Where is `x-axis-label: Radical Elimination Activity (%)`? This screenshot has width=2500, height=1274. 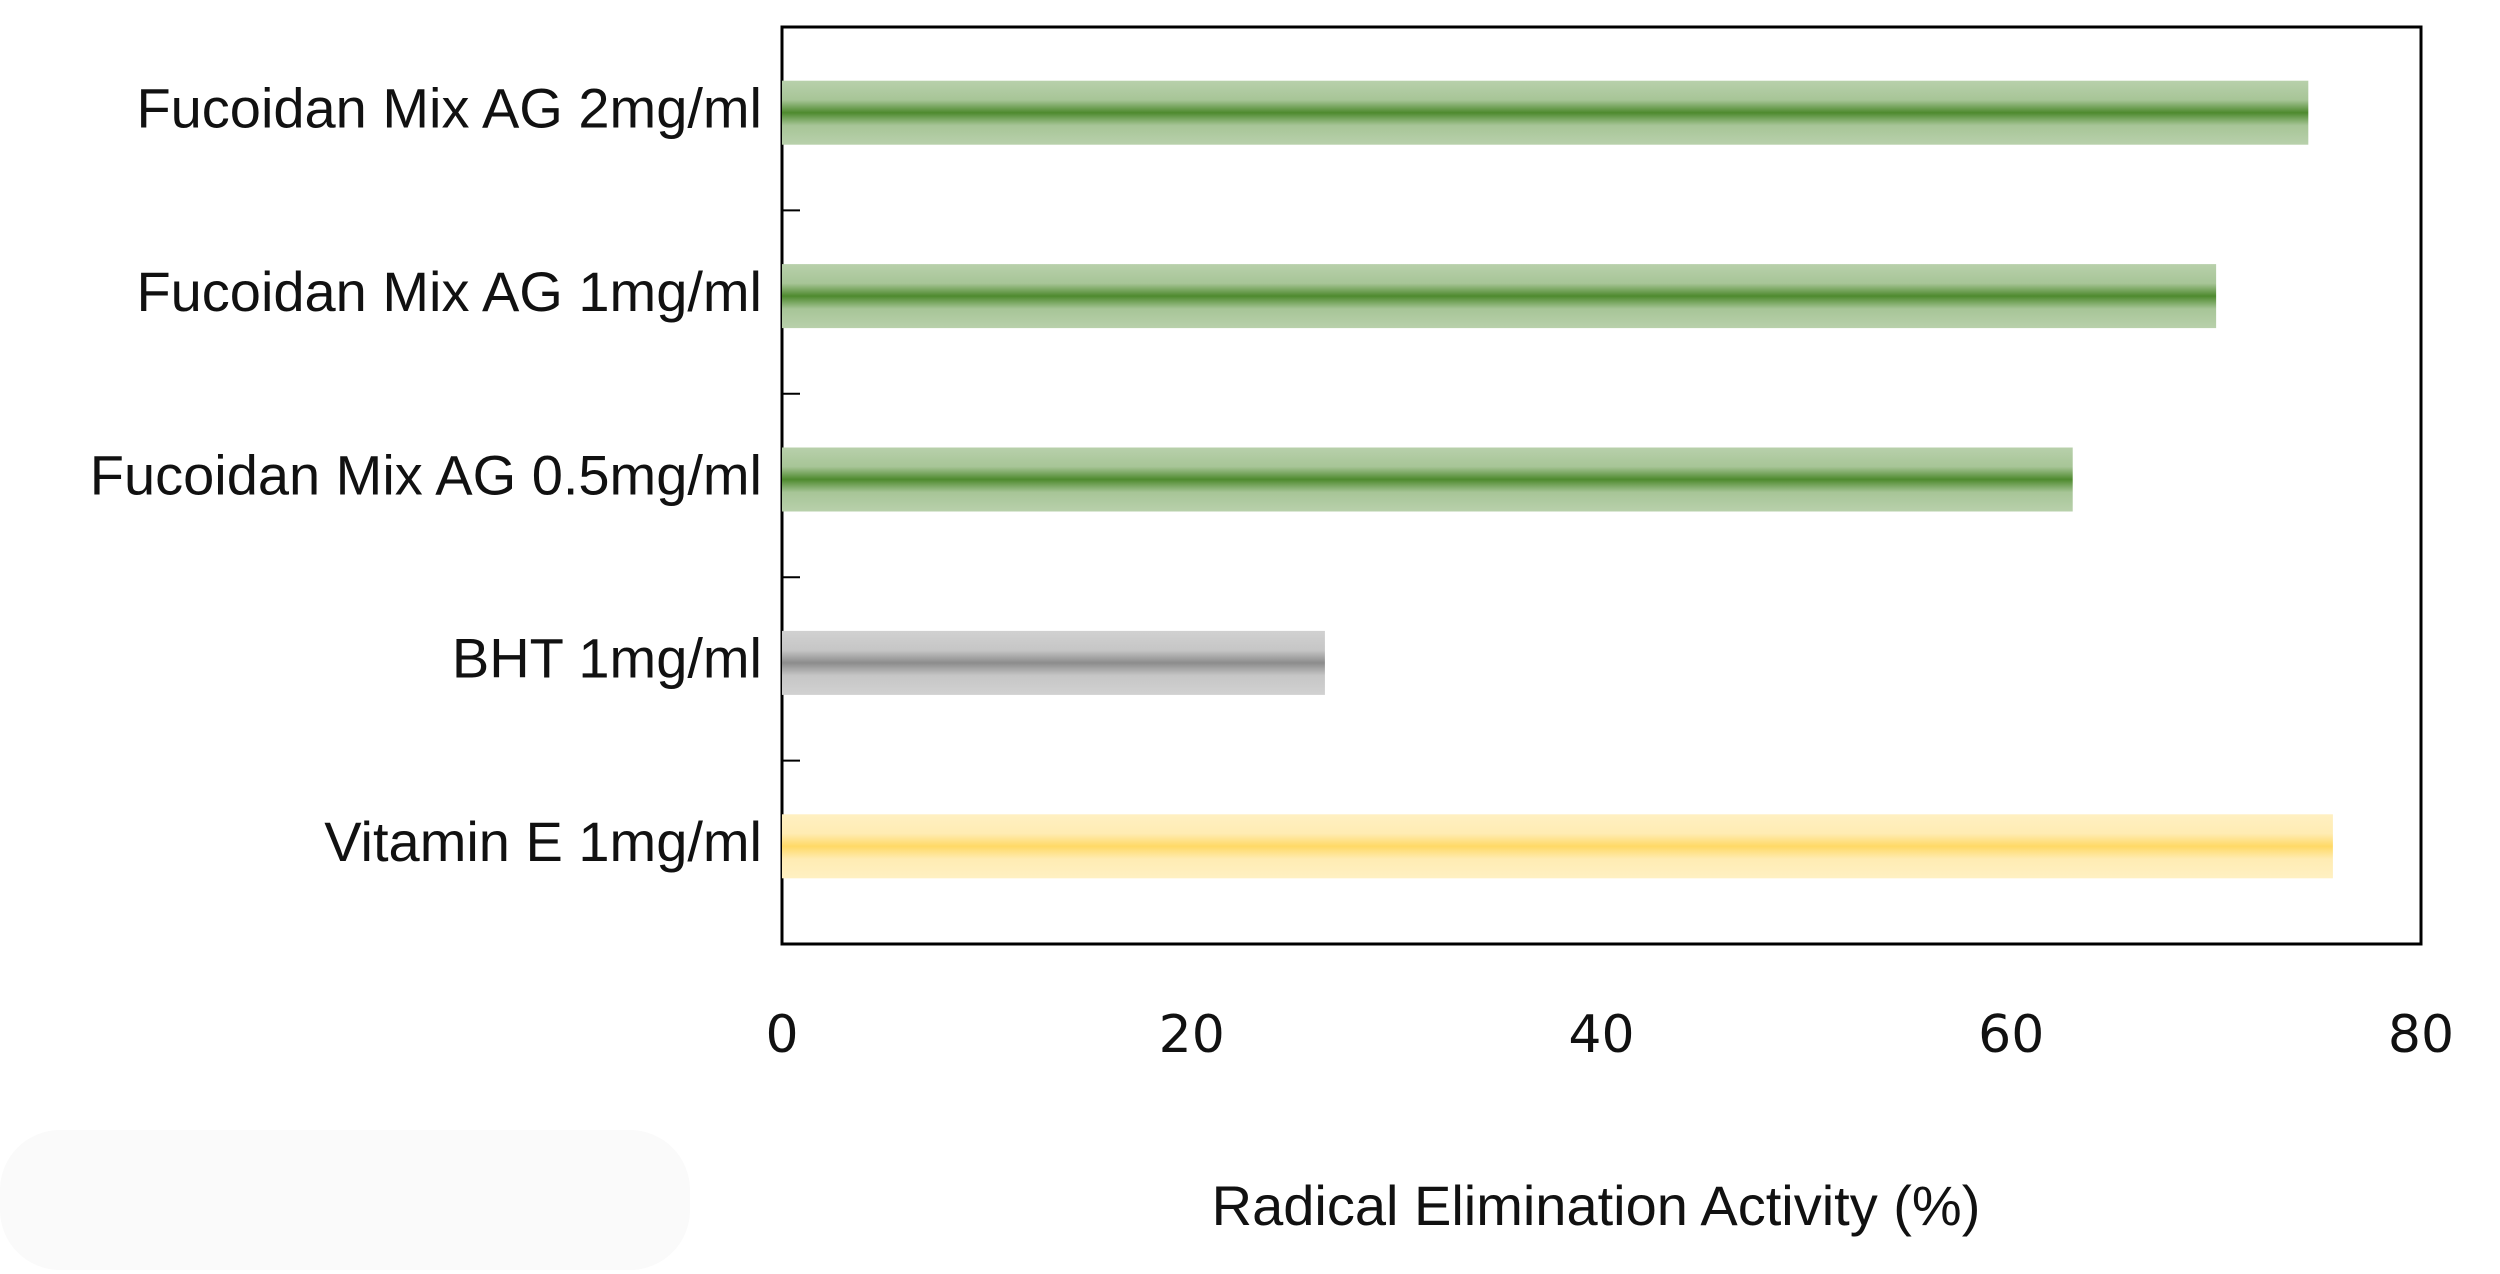
x-axis-label: Radical Elimination Activity (%) is located at coordinates (1596, 1205).